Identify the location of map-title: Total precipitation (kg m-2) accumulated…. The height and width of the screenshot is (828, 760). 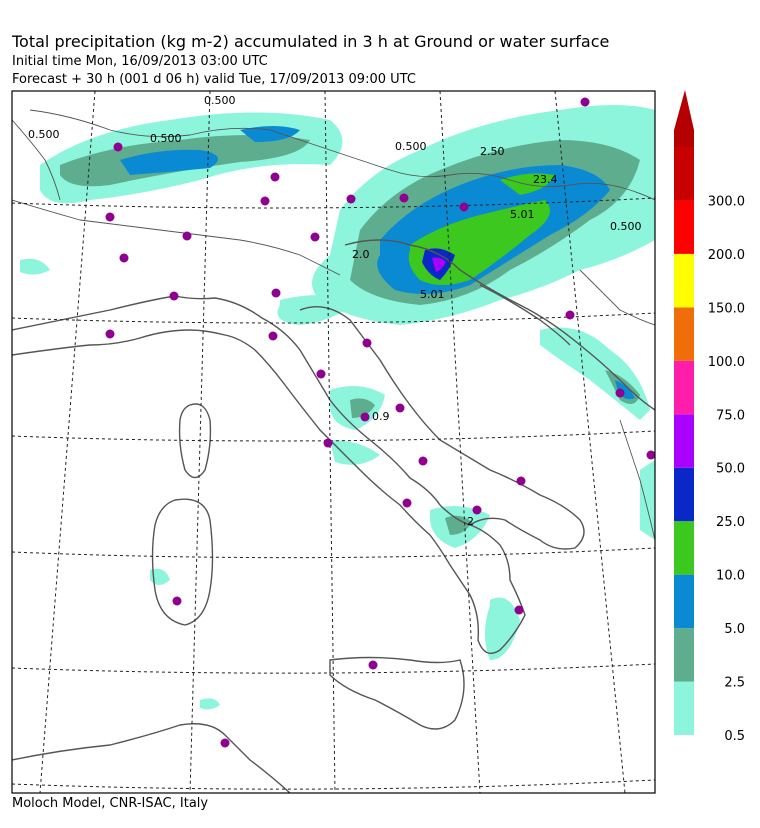
(311, 41).